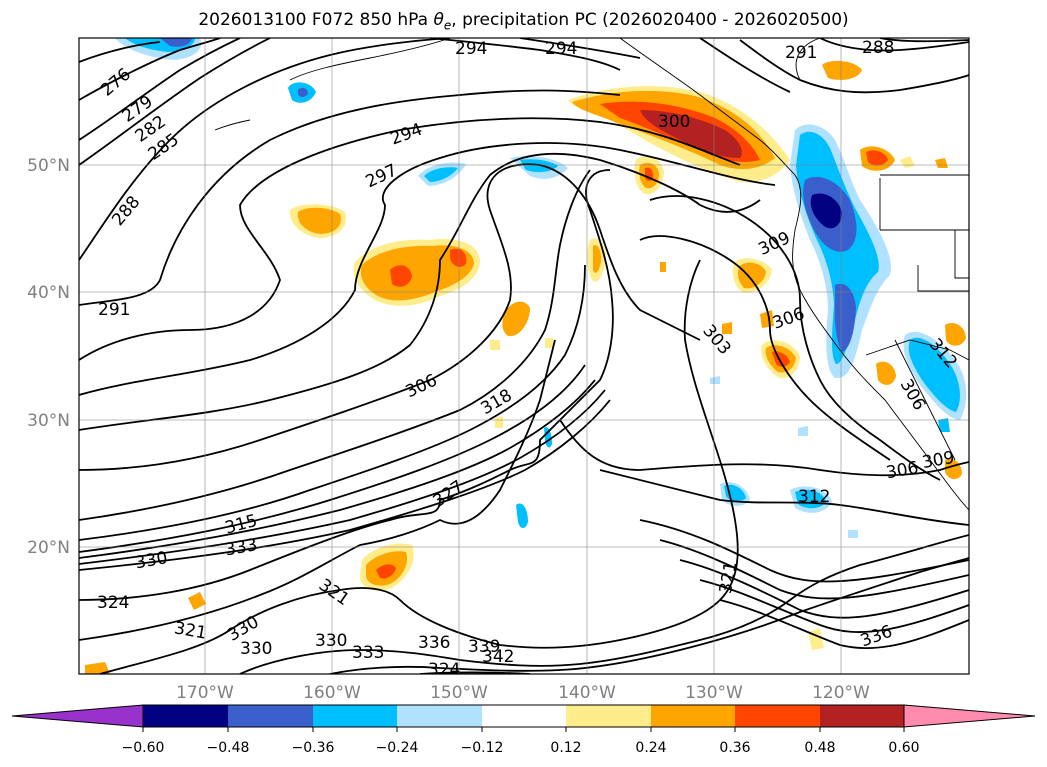 The height and width of the screenshot is (767, 1047). Describe the element at coordinates (498, 657) in the screenshot. I see `contour-label: 342` at that location.